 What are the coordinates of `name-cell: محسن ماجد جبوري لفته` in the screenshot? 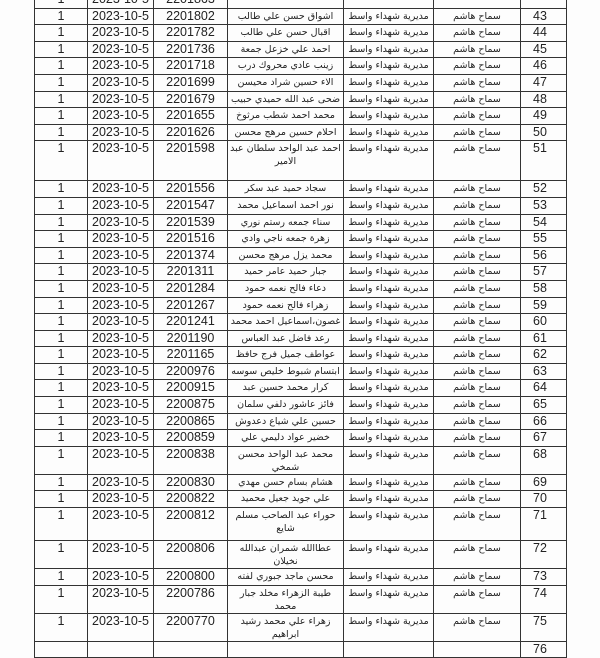 It's located at (285, 577).